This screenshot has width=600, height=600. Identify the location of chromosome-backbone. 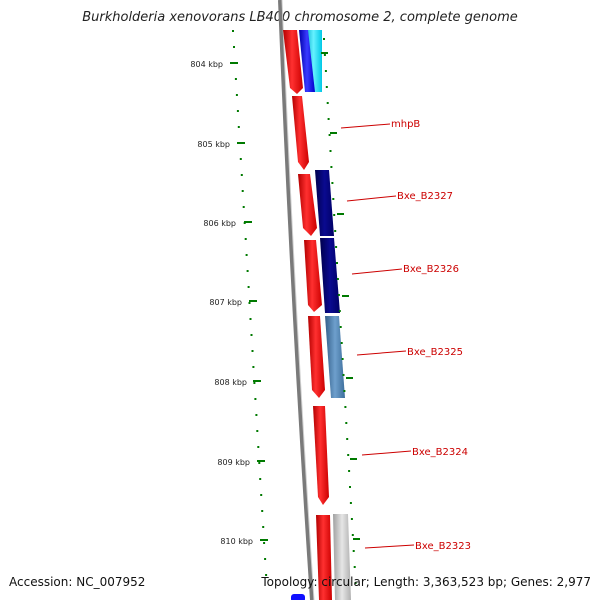
(296, 300).